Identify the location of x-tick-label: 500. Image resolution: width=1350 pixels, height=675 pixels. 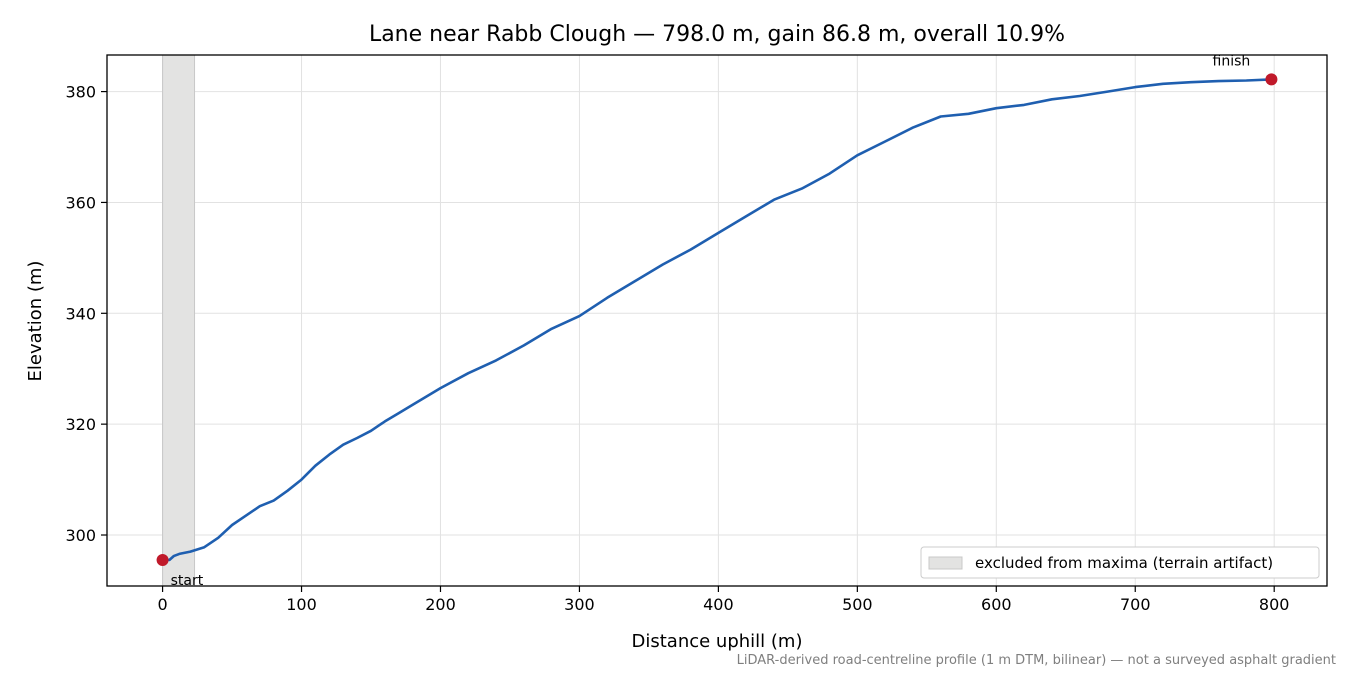
(857, 604).